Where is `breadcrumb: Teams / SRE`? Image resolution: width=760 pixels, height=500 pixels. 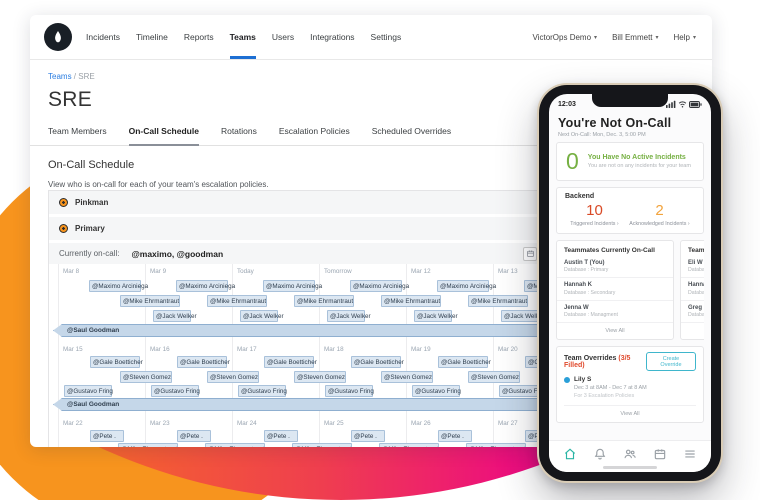
breadcrumb: Teams / SRE is located at coordinates (371, 70).